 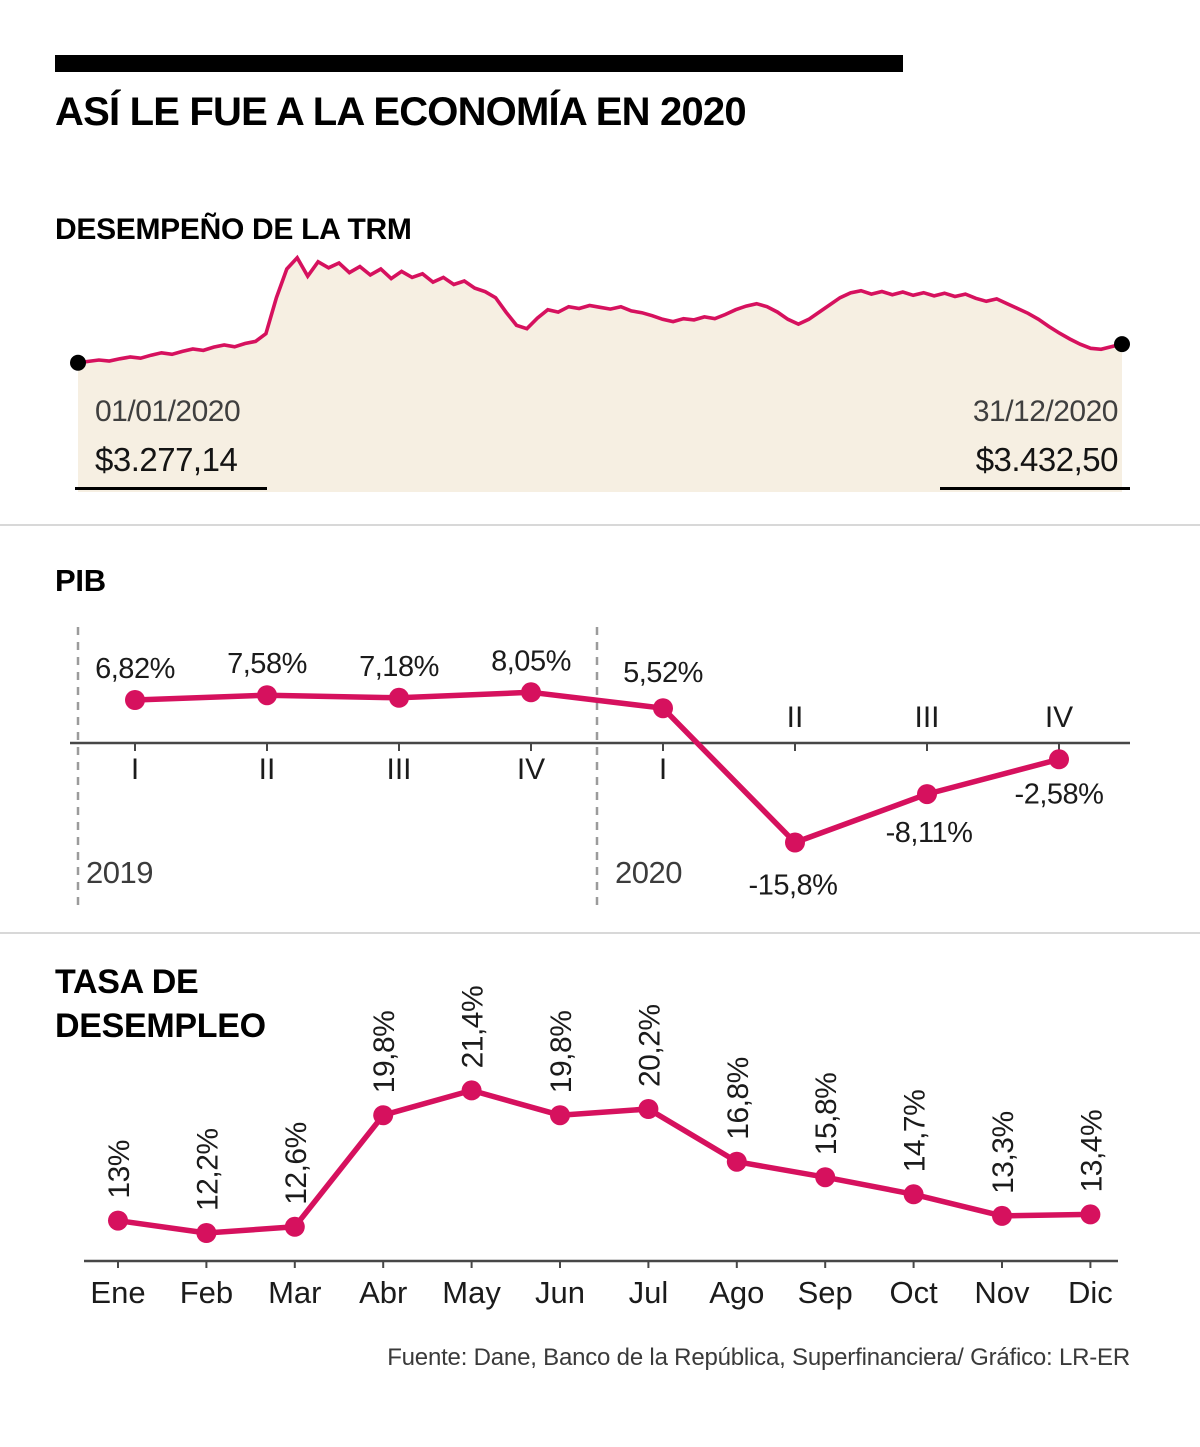 I want to click on trm-end-date: 31/12/2020, so click(x=1045, y=411).